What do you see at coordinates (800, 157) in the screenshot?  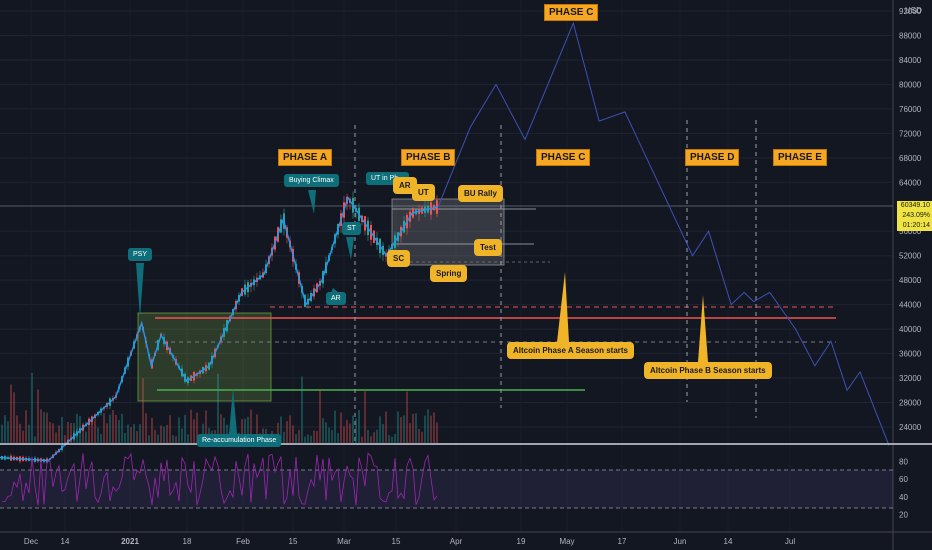 I see `phase-e-label: PHASE E` at bounding box center [800, 157].